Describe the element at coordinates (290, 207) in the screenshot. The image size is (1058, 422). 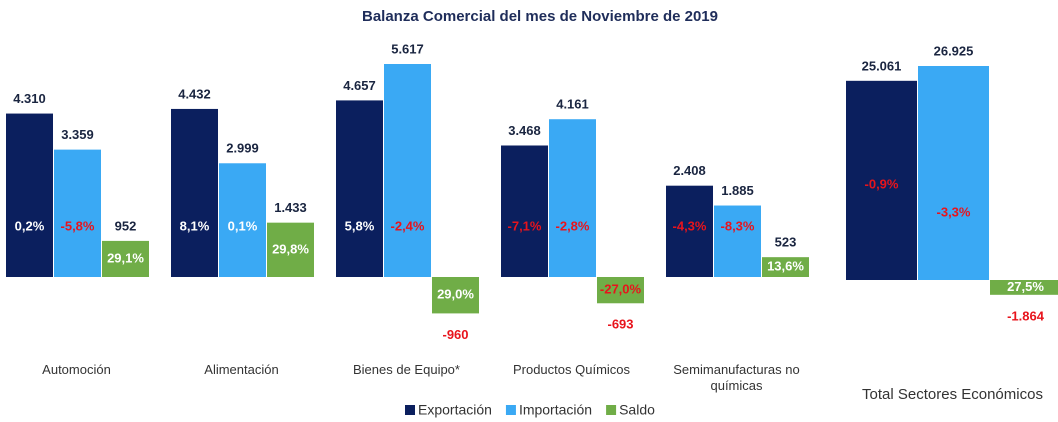
I see `value-label: 1.433` at that location.